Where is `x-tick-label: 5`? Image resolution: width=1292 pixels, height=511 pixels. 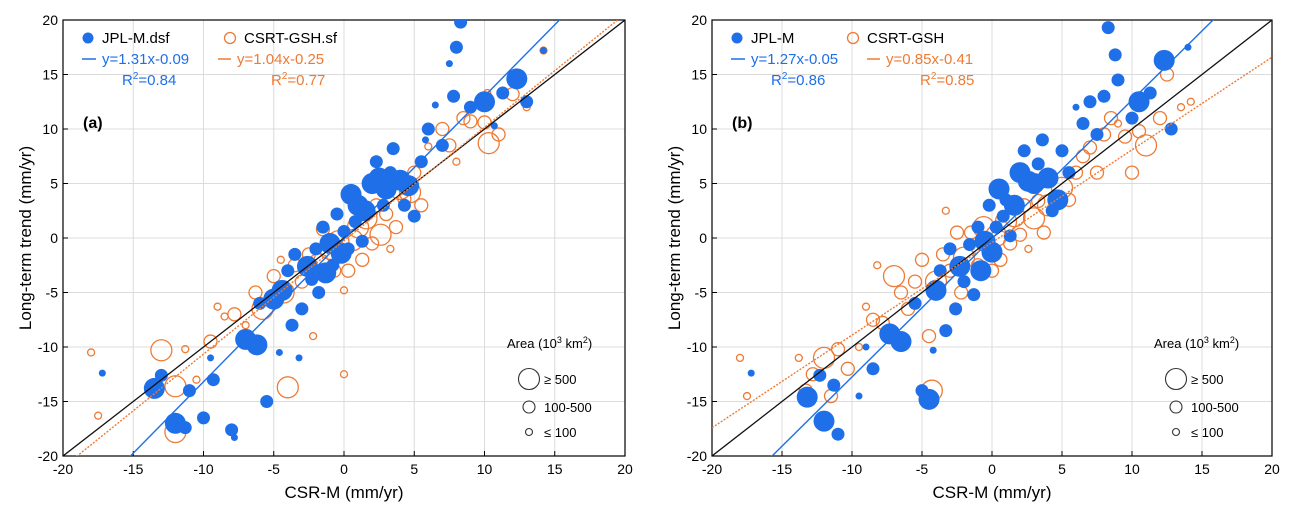 x-tick-label: 5 is located at coordinates (414, 469).